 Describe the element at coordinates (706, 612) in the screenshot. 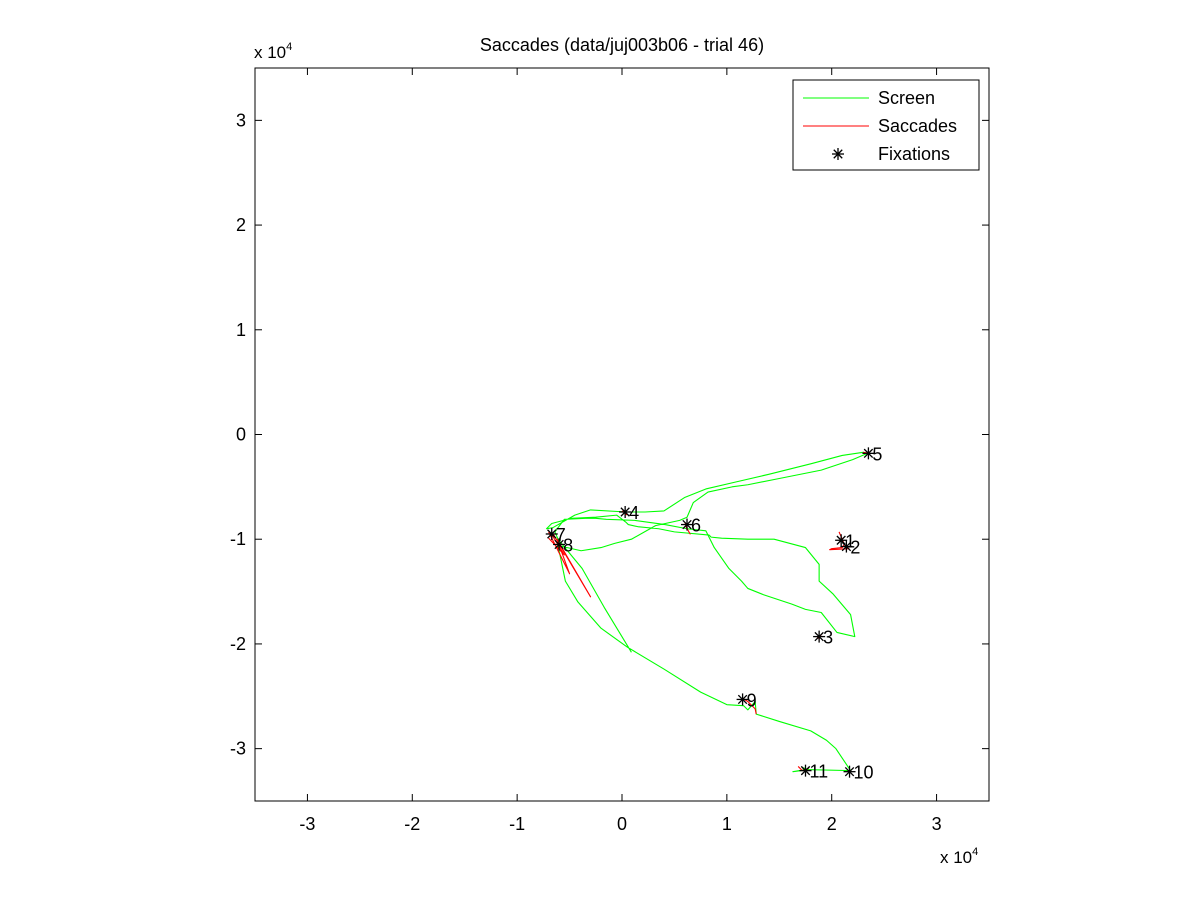

I see `screen-trace-line` at that location.